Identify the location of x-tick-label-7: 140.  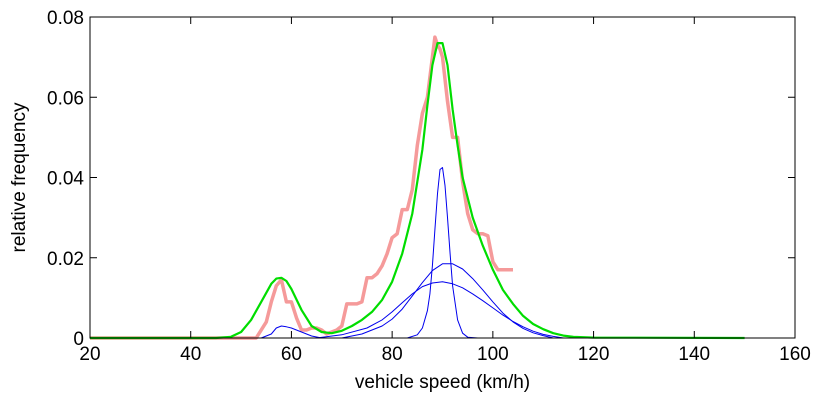
(694, 354).